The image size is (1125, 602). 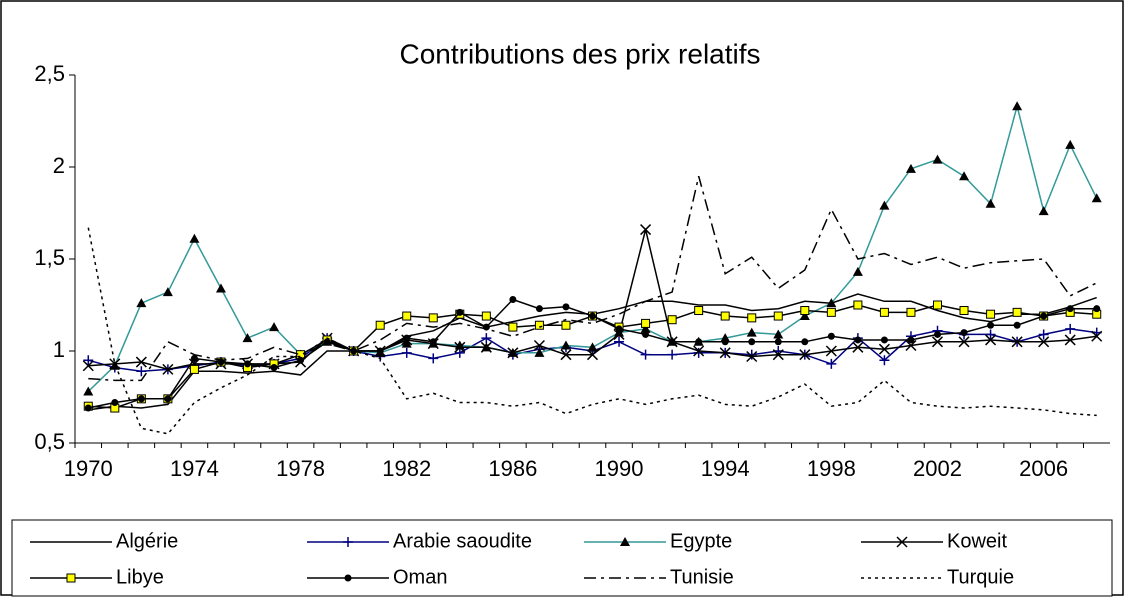 What do you see at coordinates (49, 257) in the screenshot?
I see `y-tick-label: 1,5` at bounding box center [49, 257].